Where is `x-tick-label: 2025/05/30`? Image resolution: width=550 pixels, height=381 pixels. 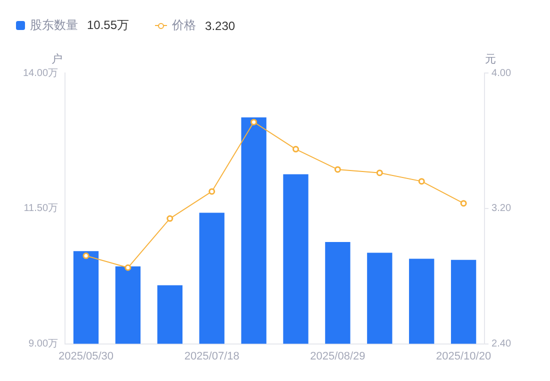 x-tick-label: 2025/05/30 is located at coordinates (86, 356).